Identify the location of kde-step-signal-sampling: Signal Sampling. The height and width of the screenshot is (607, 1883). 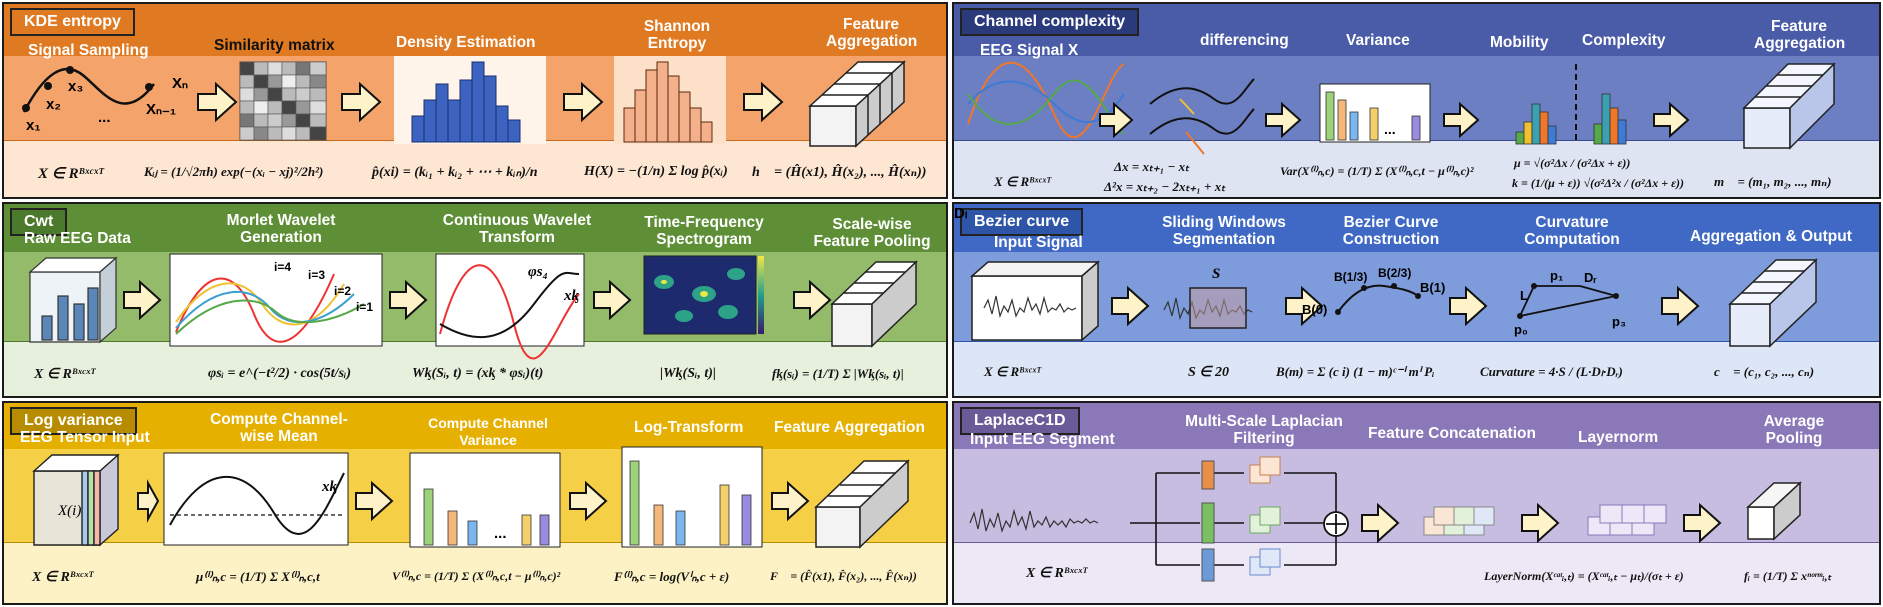
(88, 50).